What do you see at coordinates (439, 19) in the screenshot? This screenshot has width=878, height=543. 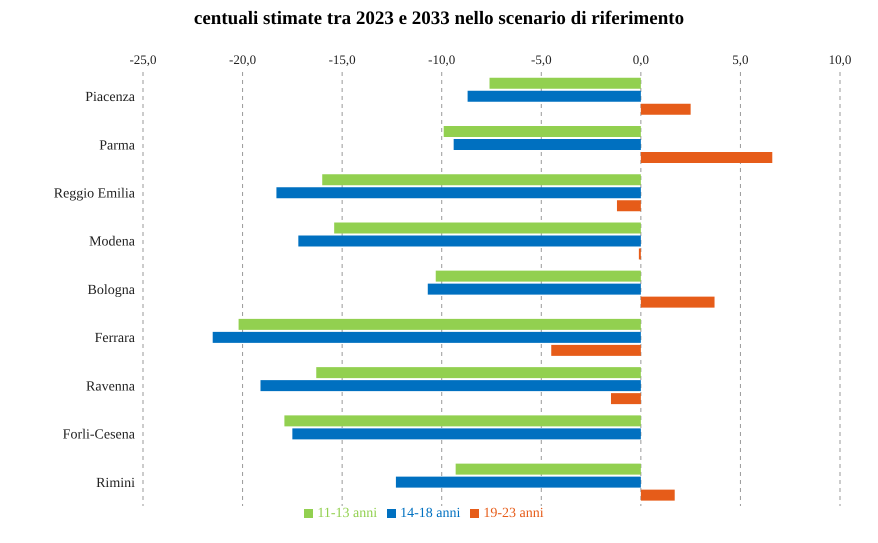 I see `chart-title: centuali stimate tra 2023 e 2033 nello scenario di riferimento` at bounding box center [439, 19].